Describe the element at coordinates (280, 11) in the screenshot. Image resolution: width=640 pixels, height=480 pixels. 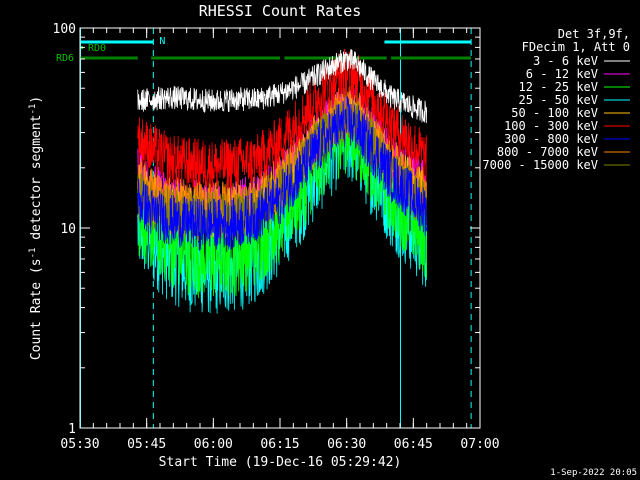
I see `chart-title: RHESSI Count Rates` at that location.